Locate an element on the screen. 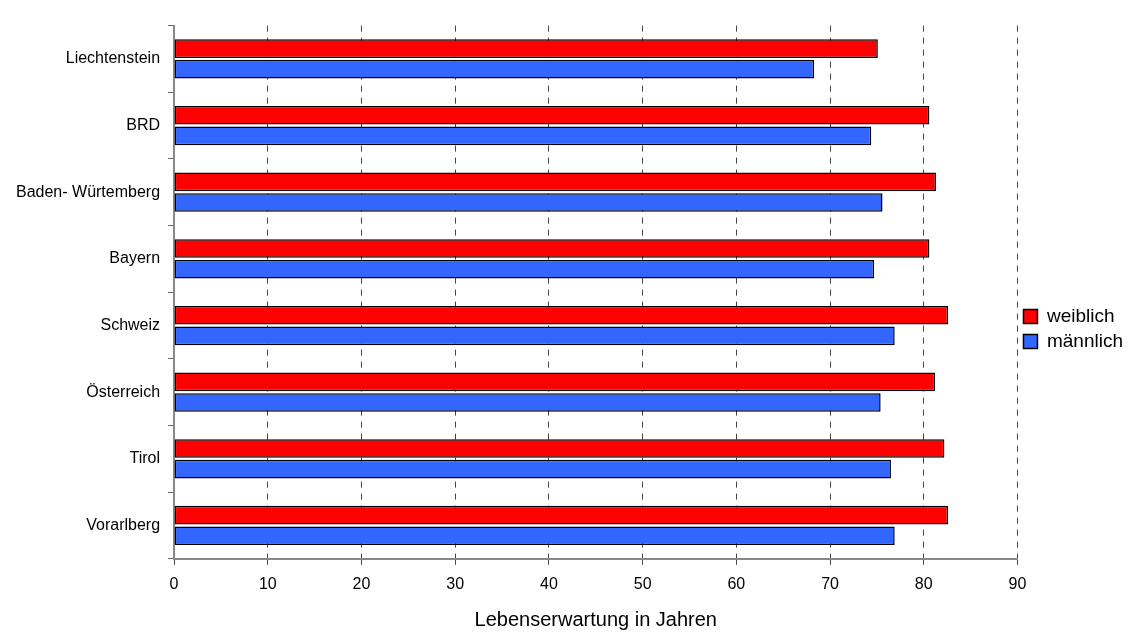 This screenshot has width=1145, height=644. x-tick-label: 80 is located at coordinates (923, 583).